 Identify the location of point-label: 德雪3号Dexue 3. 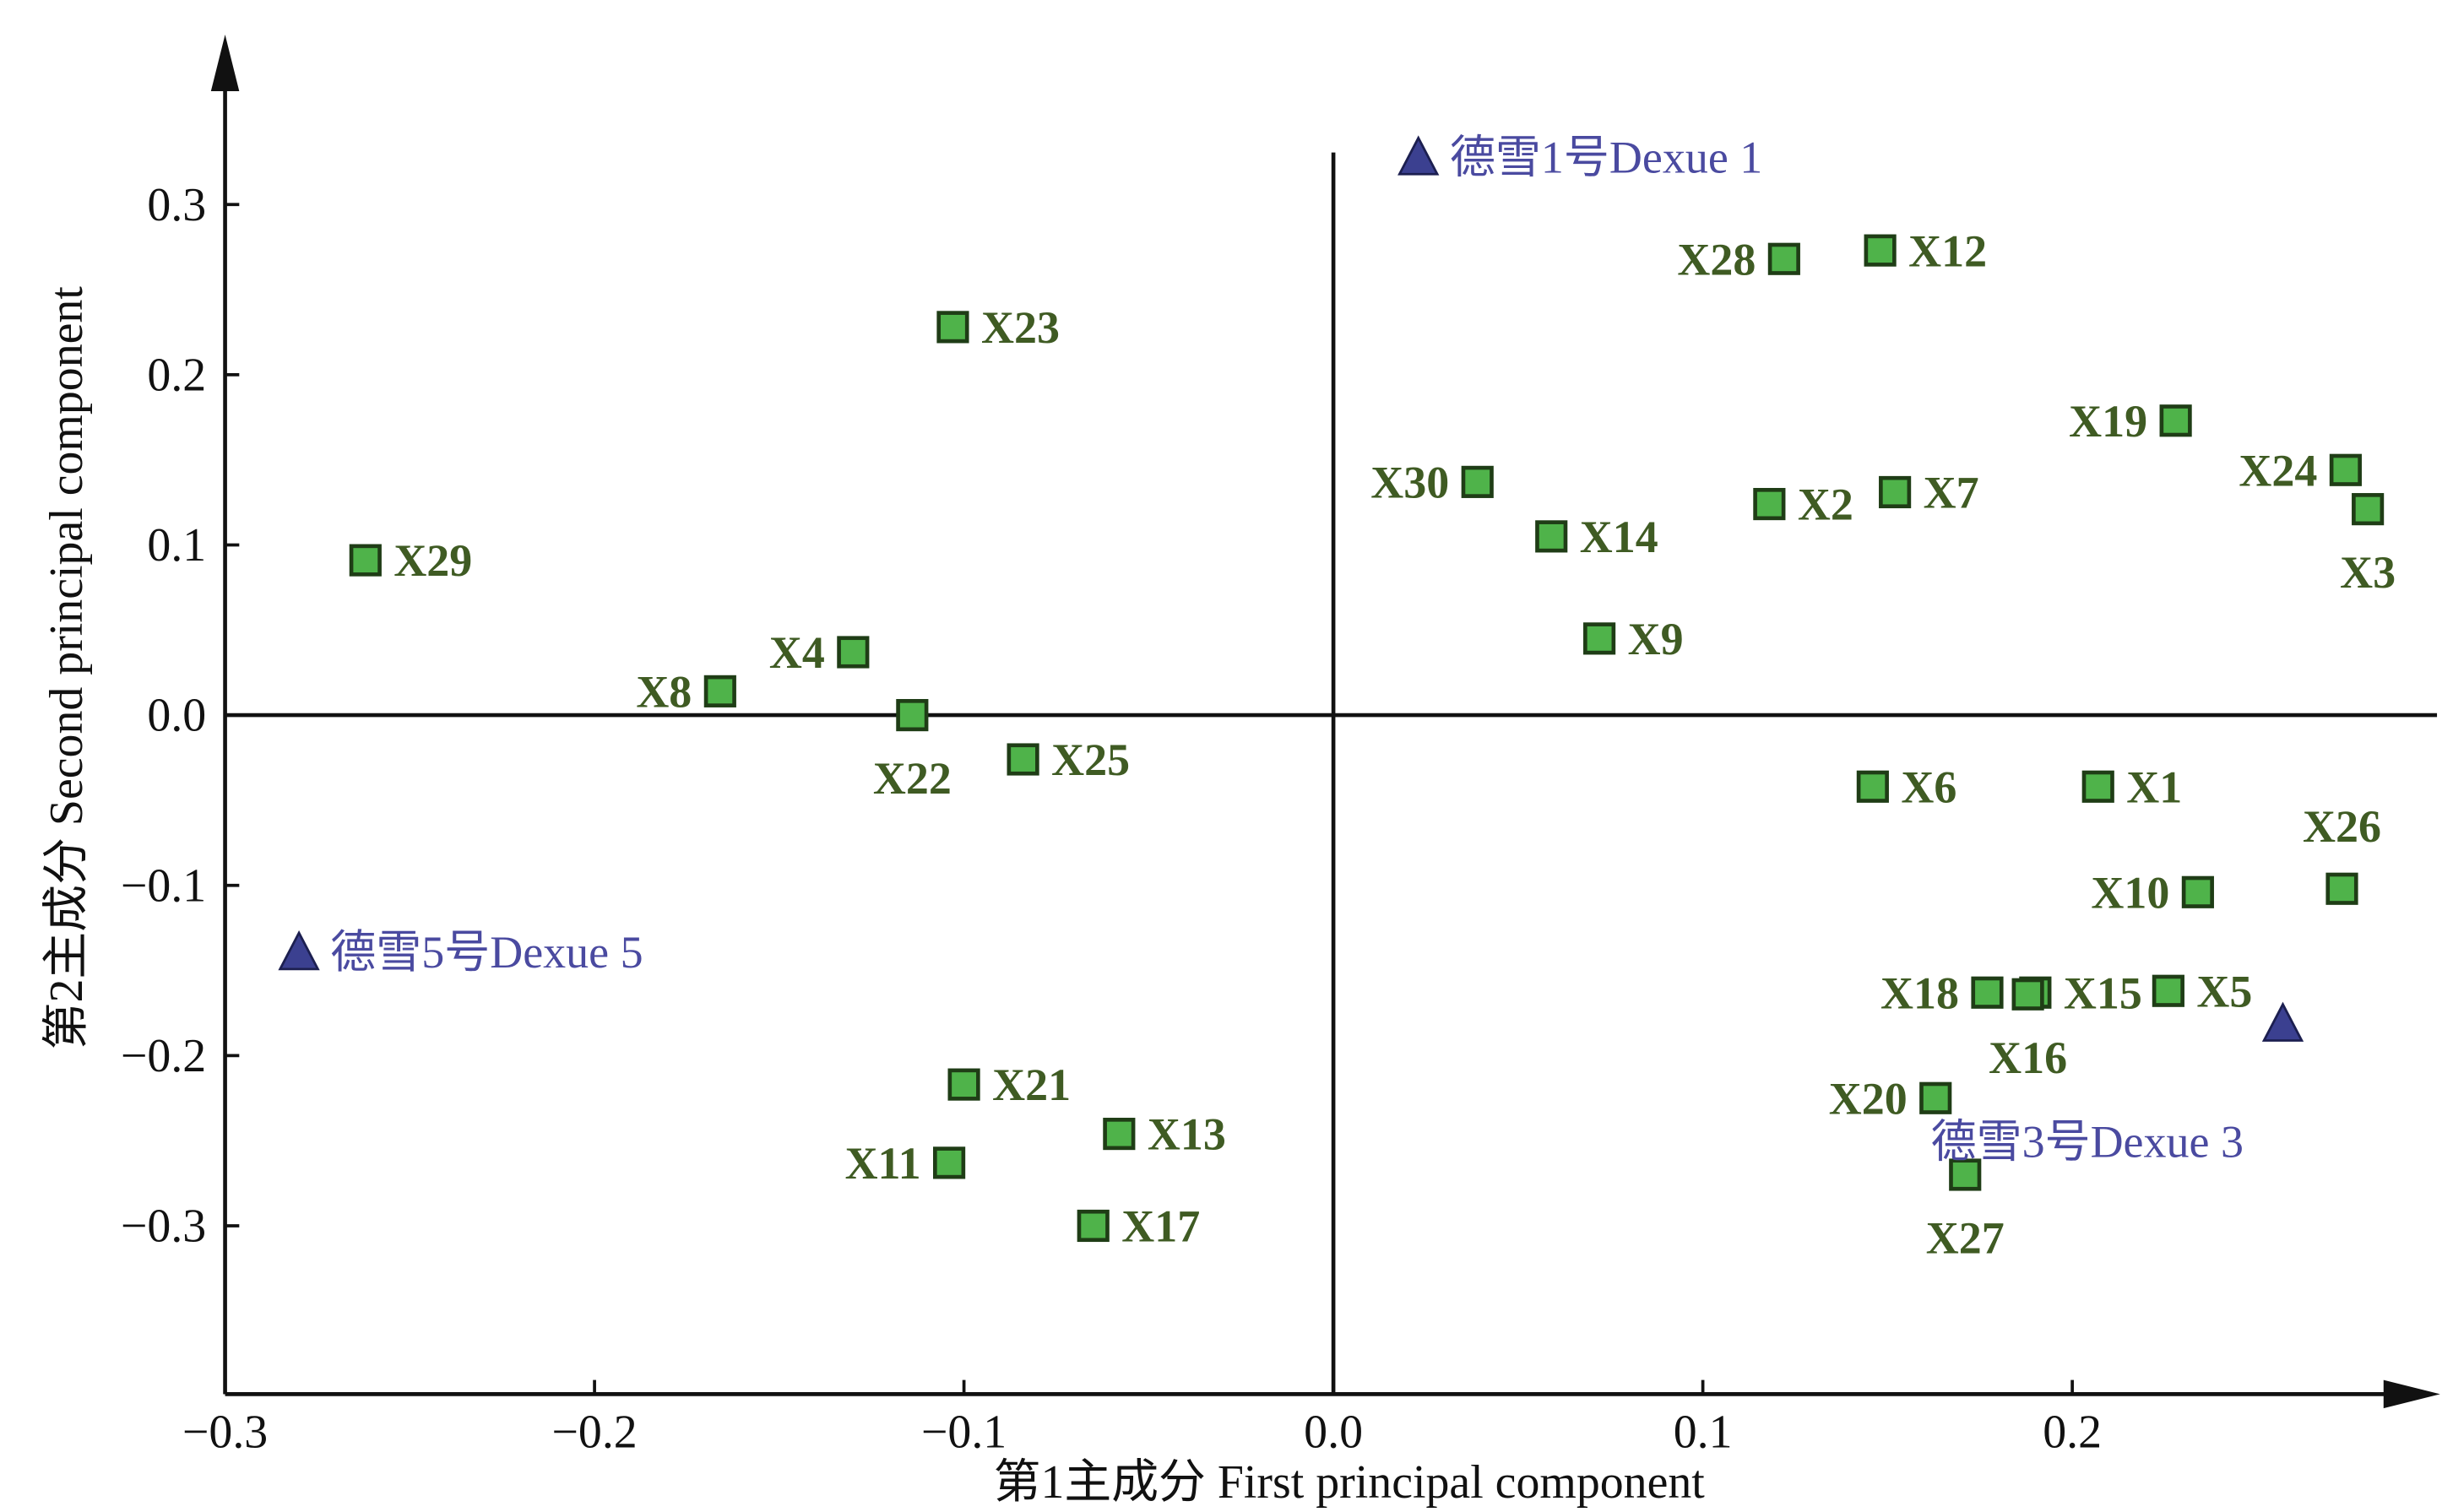
(2087, 1141).